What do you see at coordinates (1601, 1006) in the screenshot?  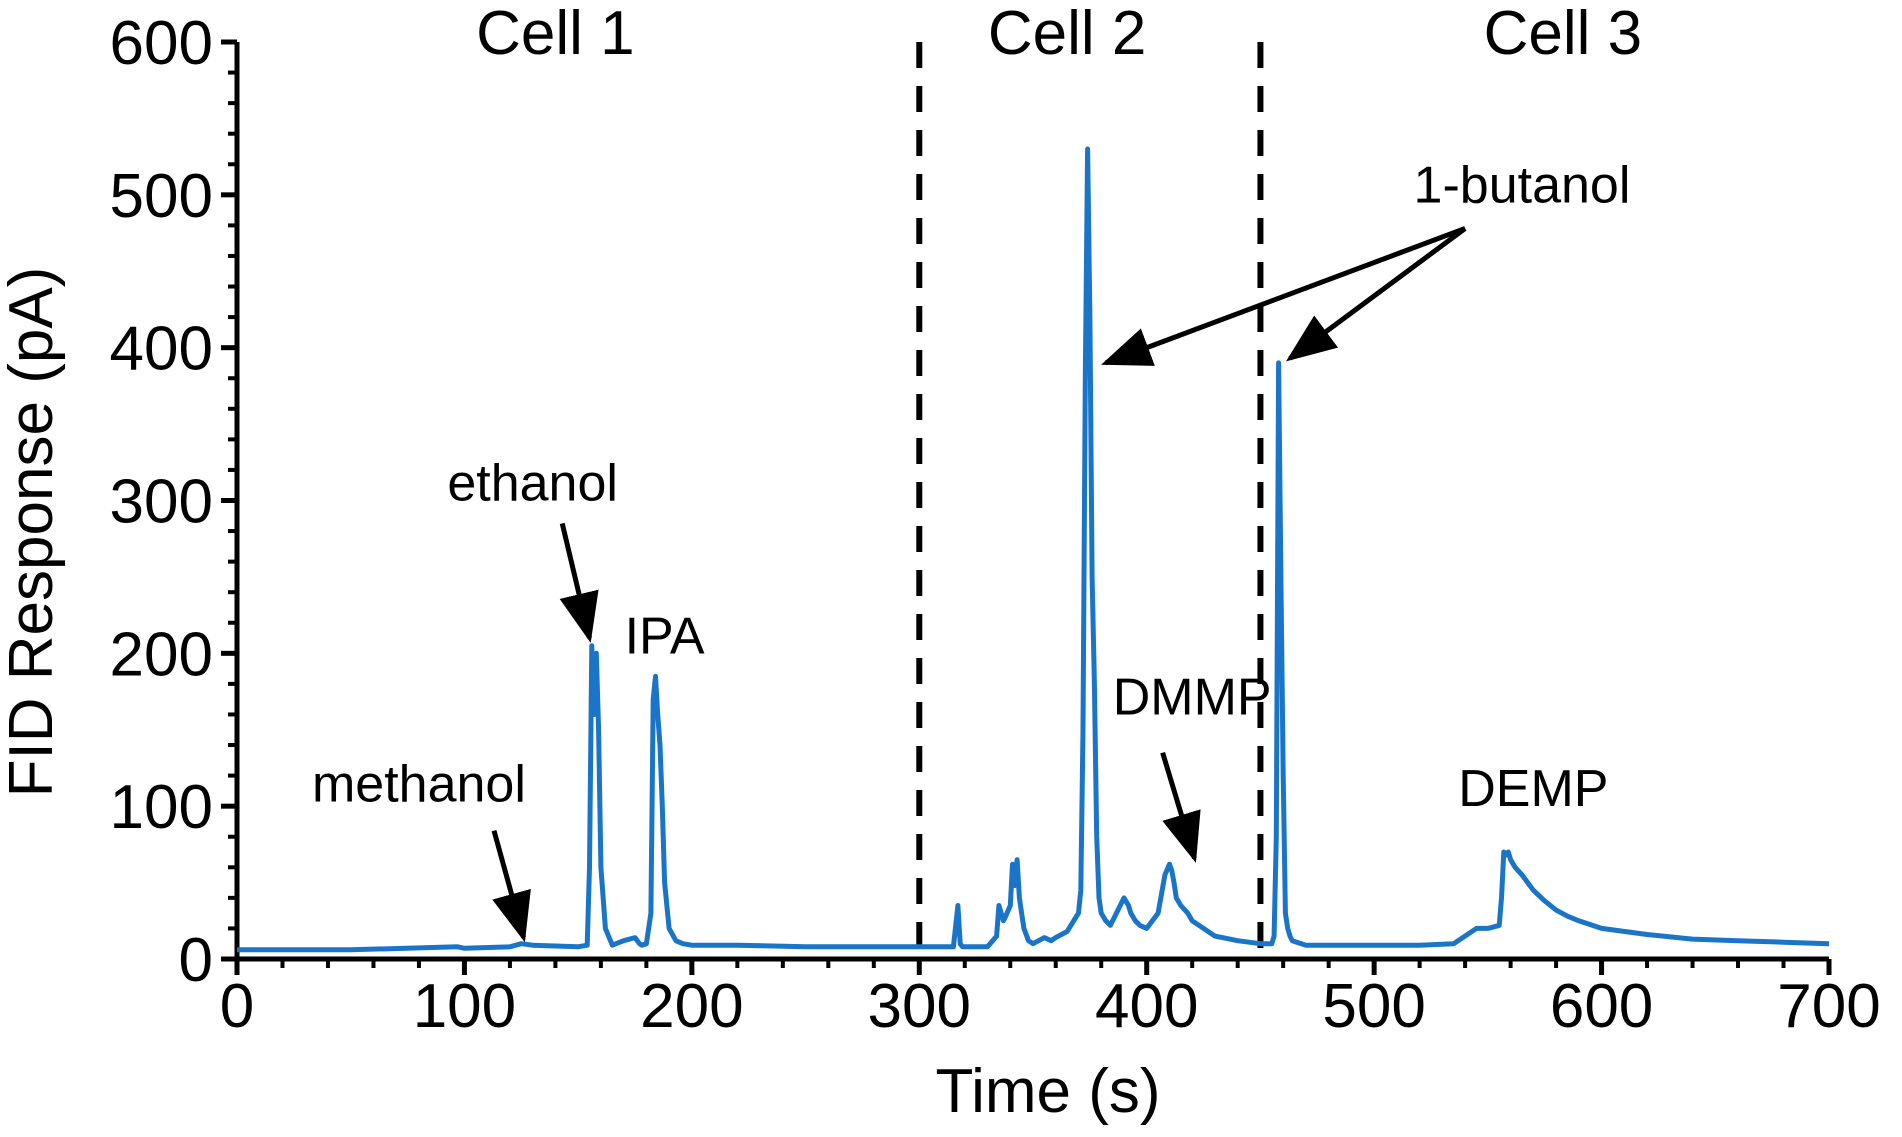 I see `x-tick-label: 600` at bounding box center [1601, 1006].